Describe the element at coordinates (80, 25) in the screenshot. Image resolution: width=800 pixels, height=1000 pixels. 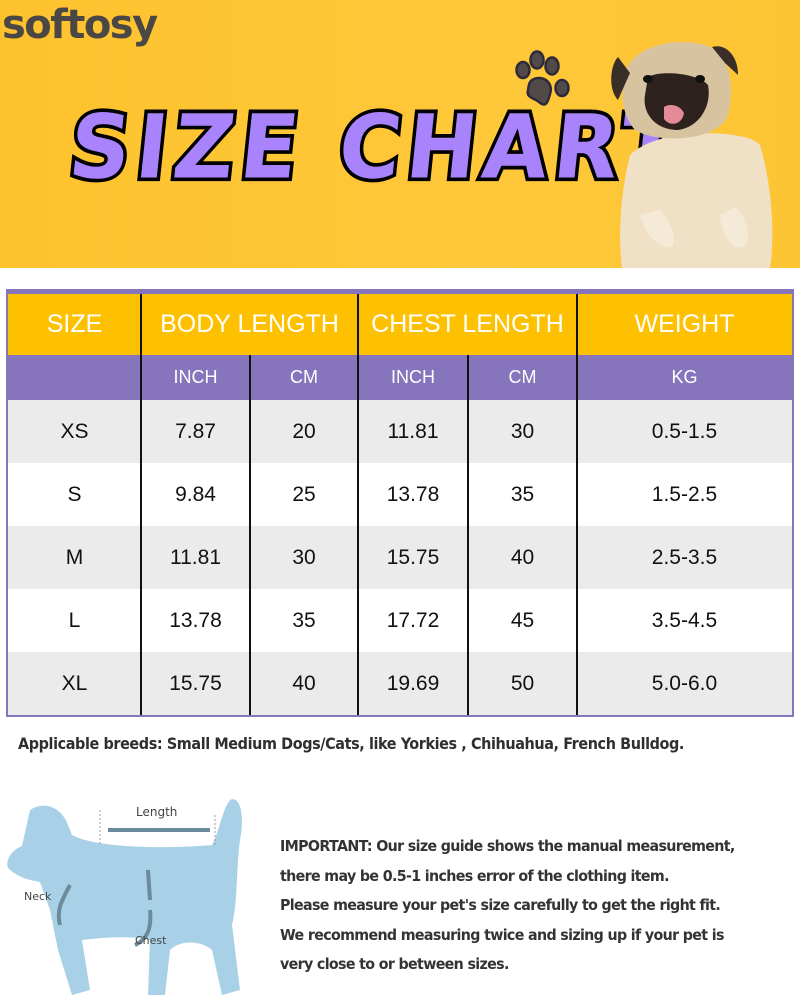
I see `brand-logo: softosy` at that location.